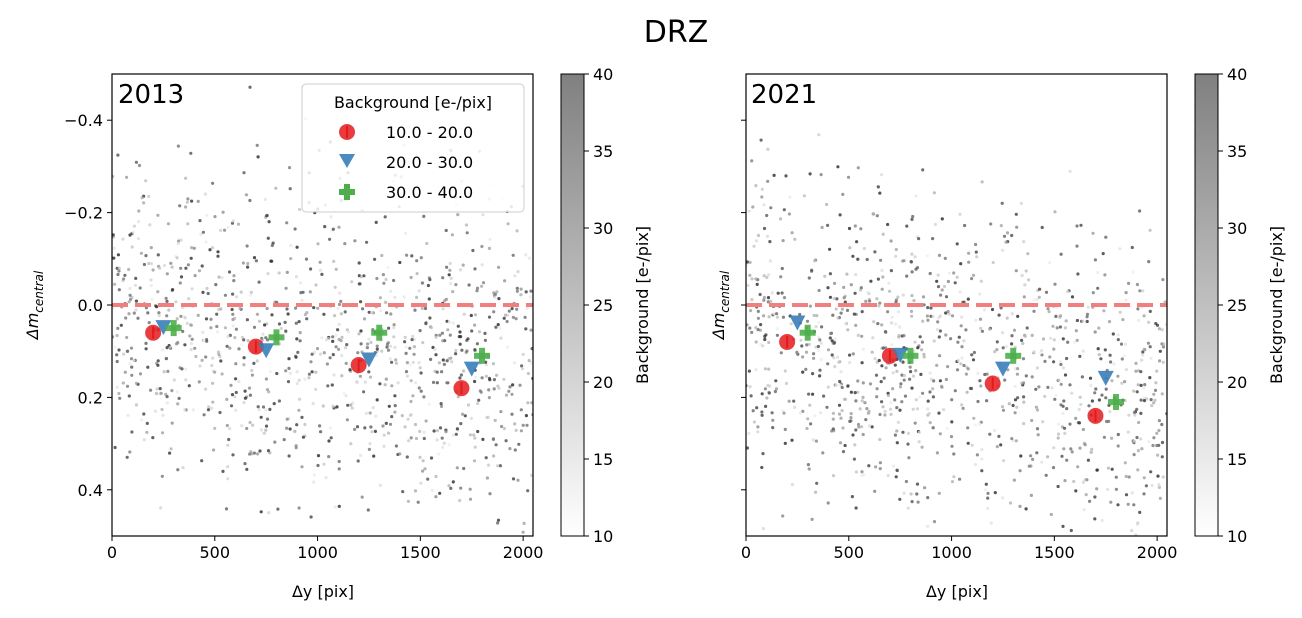 The width and height of the screenshot is (1302, 618). I want to click on legend-entry-blue: 20.0 - 30.0, so click(406, 162).